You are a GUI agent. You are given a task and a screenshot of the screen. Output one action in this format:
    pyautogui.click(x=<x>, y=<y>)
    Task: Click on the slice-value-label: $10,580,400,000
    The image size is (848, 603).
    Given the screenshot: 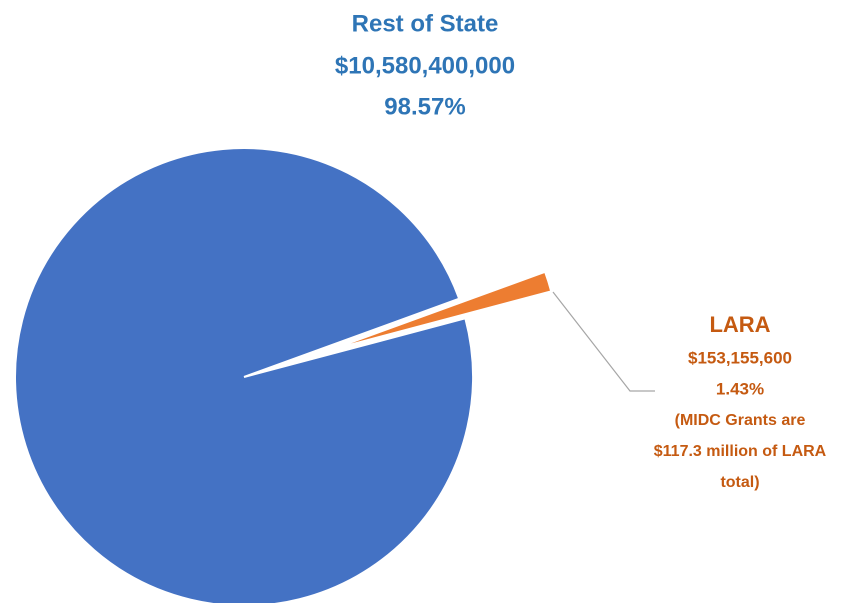 What is the action you would take?
    pyautogui.click(x=425, y=65)
    